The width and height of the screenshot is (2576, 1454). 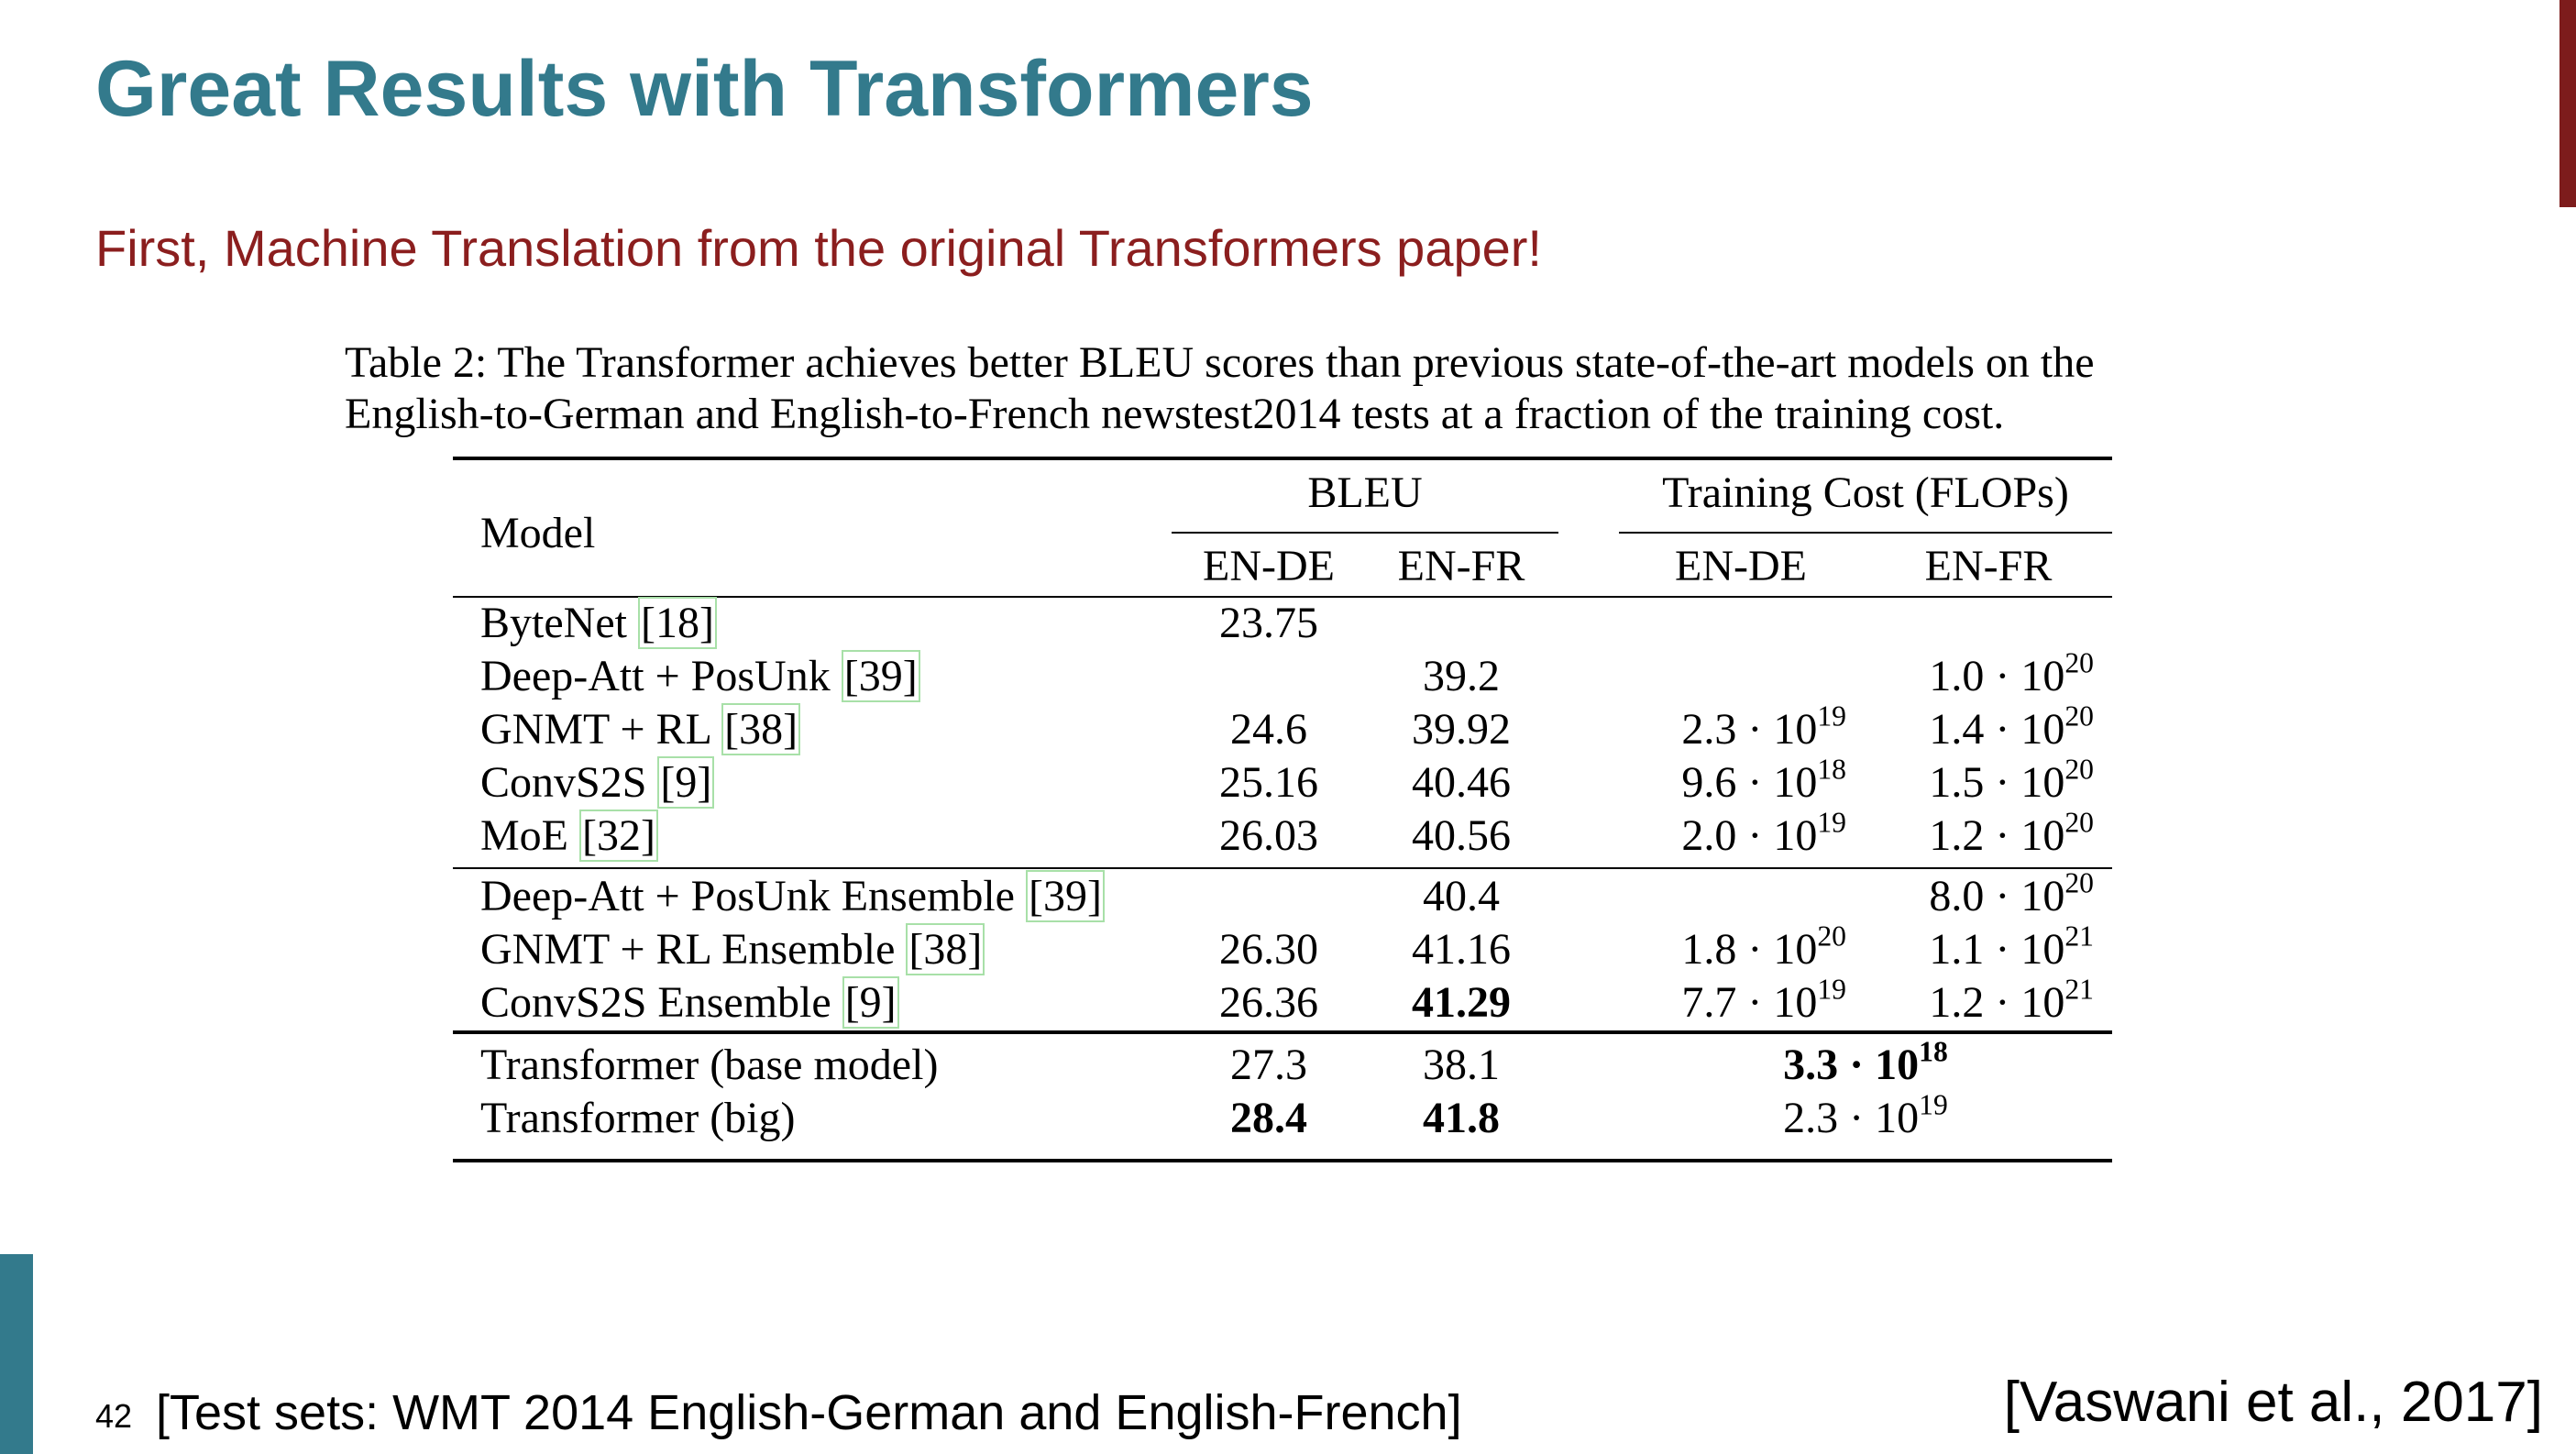 What do you see at coordinates (704, 89) in the screenshot?
I see `slide-title: Great Results with Transformers` at bounding box center [704, 89].